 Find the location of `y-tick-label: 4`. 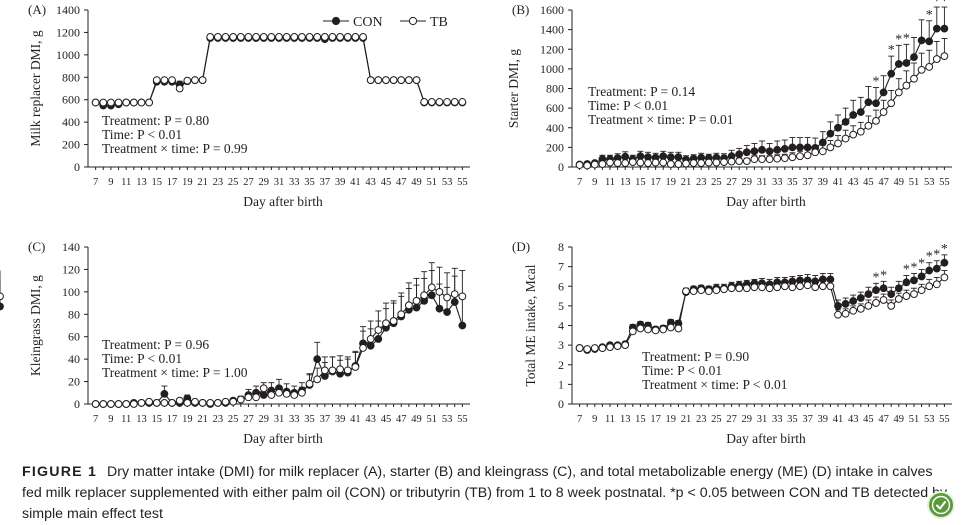

y-tick-label: 4 is located at coordinates (561, 326).